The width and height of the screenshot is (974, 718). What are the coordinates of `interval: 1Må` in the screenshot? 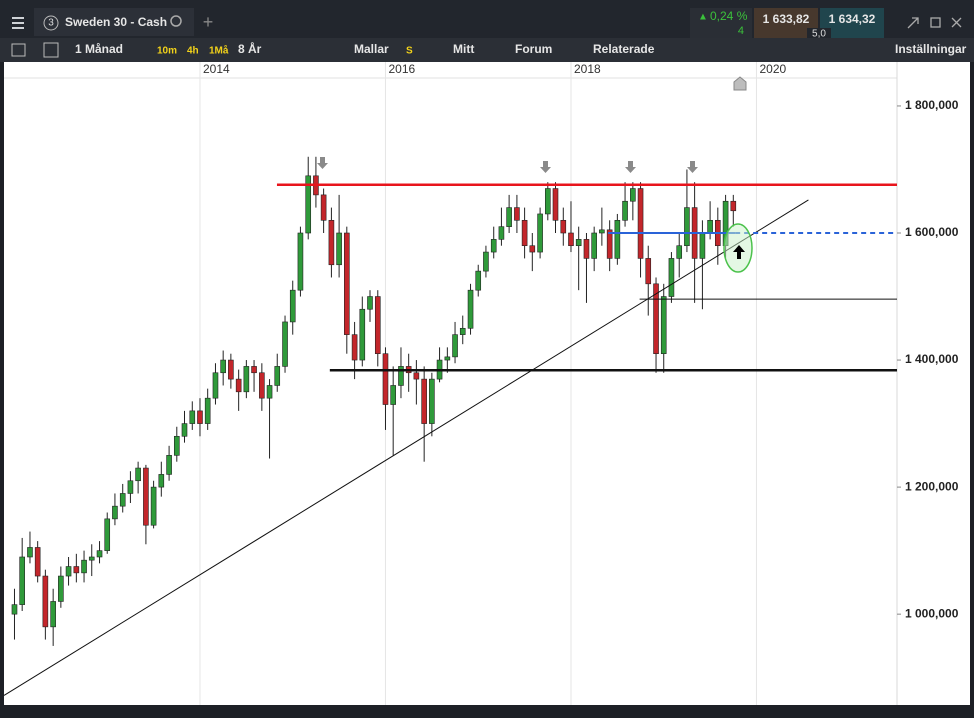 It's located at (219, 51).